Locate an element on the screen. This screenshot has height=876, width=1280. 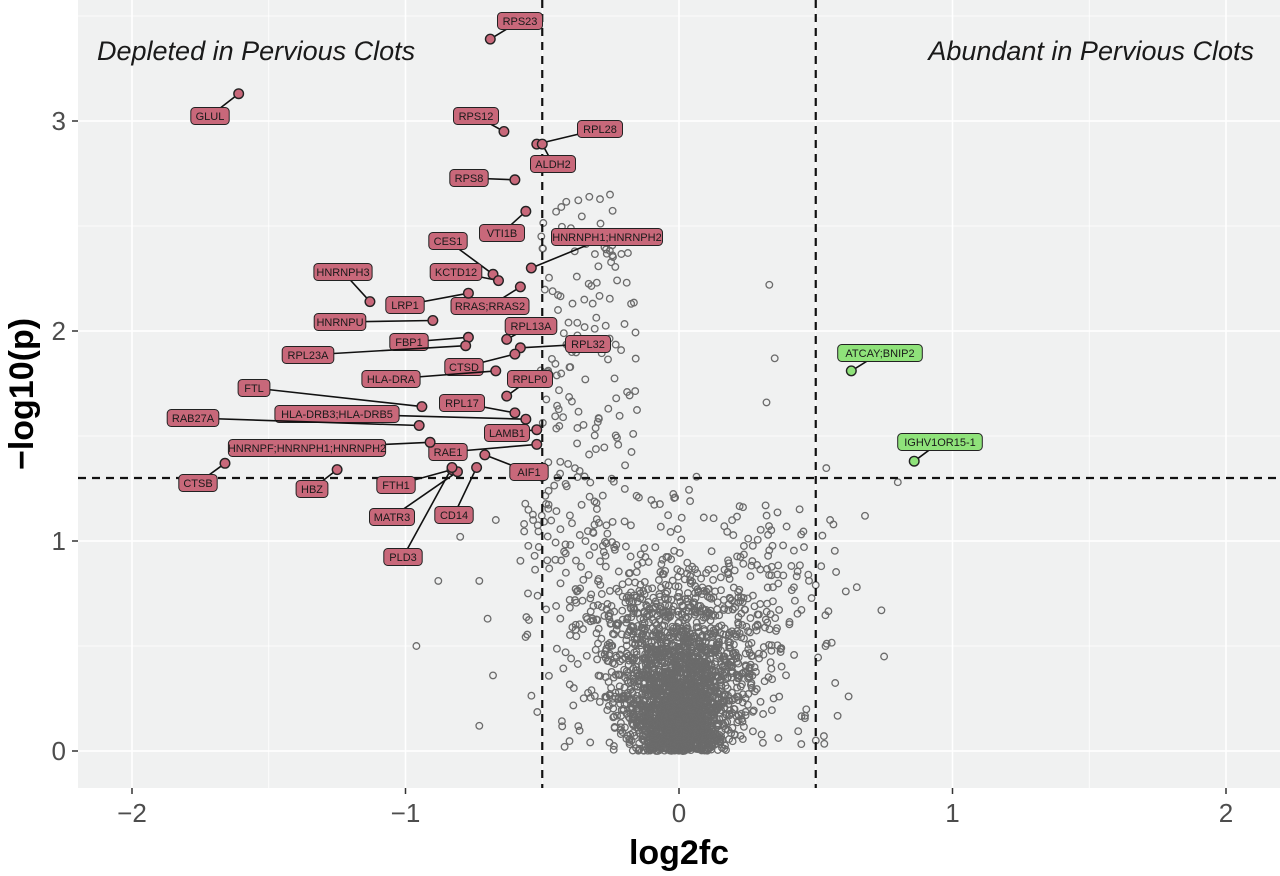
x-tick-label: 0 is located at coordinates (679, 813).